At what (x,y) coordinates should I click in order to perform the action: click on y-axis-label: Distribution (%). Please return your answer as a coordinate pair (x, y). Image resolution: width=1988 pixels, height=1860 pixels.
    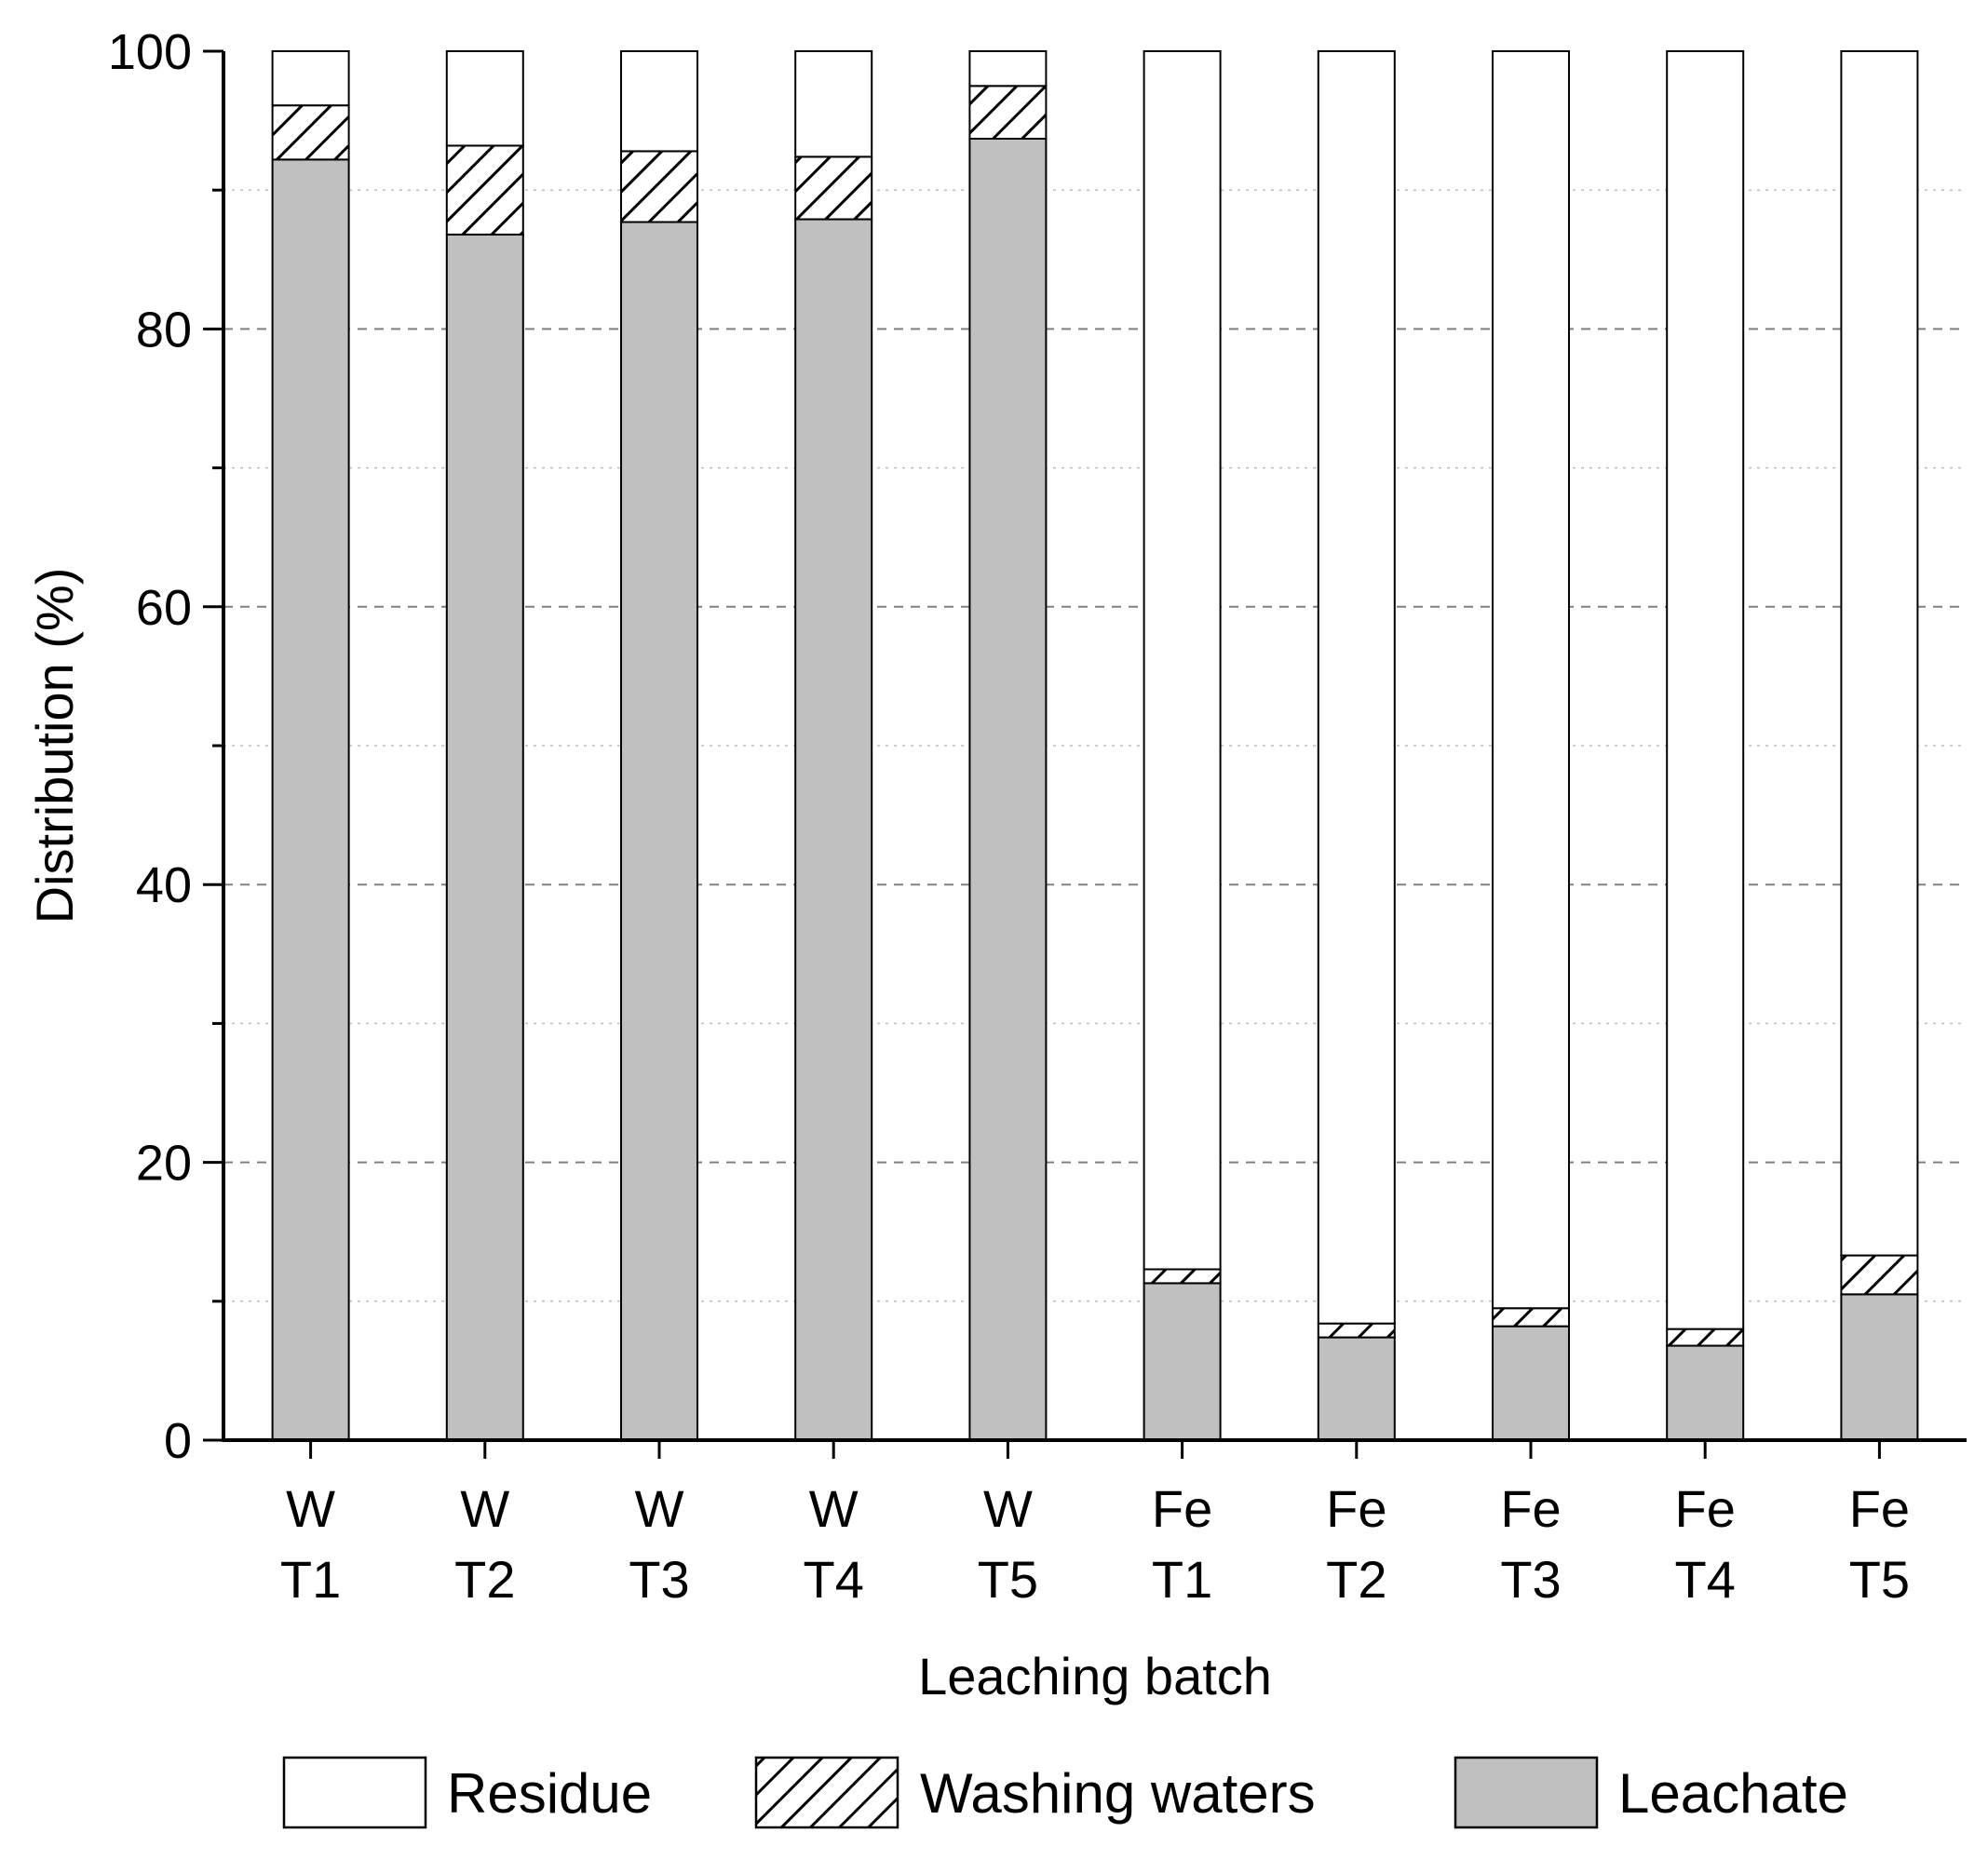
    Looking at the image, I should click on (54, 746).